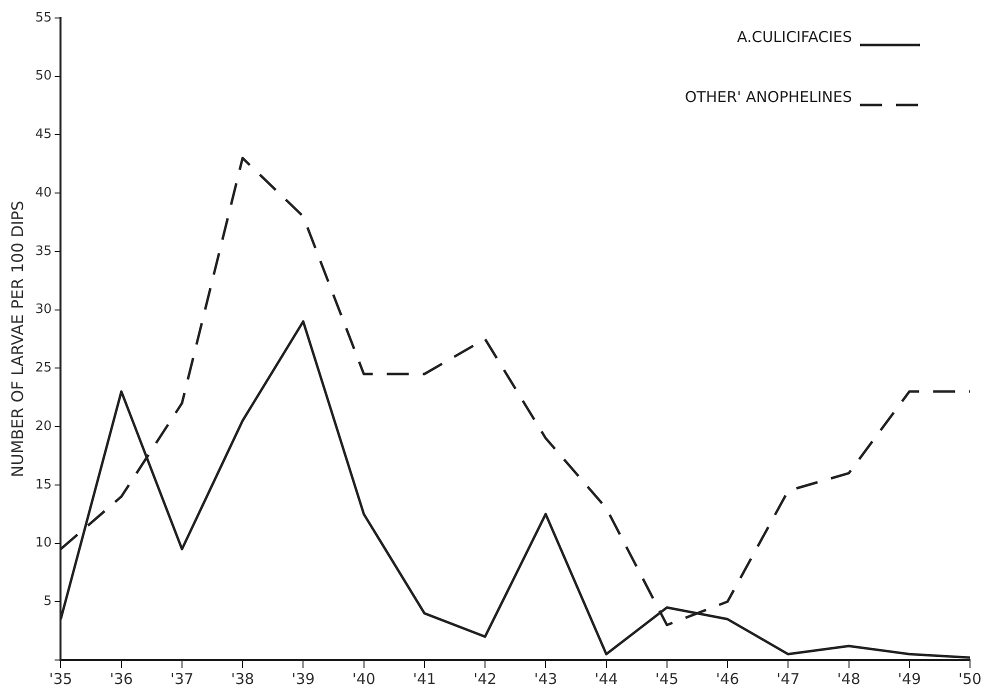 The width and height of the screenshot is (990, 697). What do you see at coordinates (848, 679) in the screenshot?
I see `x-tick-label: '48` at bounding box center [848, 679].